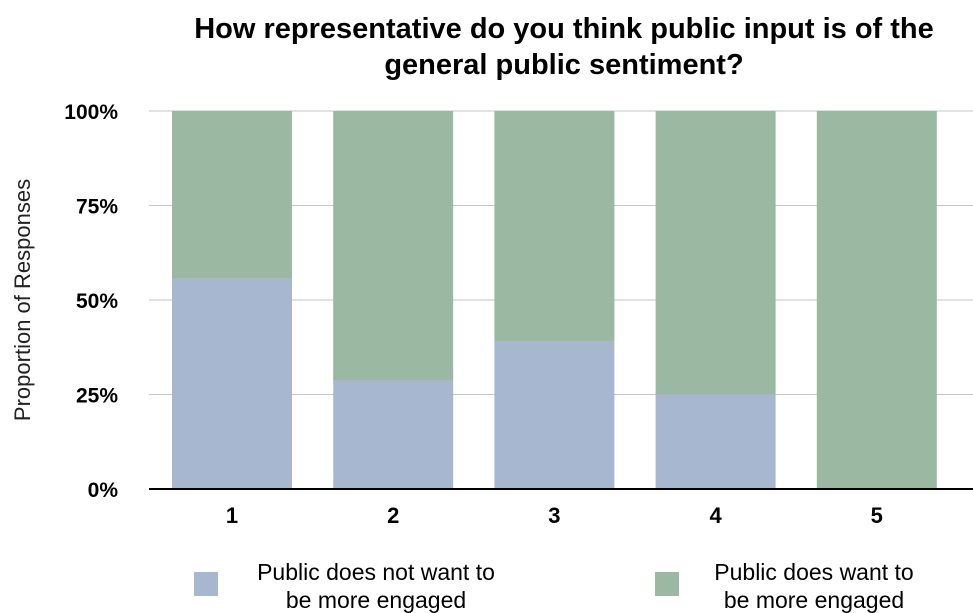 The width and height of the screenshot is (973, 613). What do you see at coordinates (563, 65) in the screenshot?
I see `chart-title-line-2: general public sentiment?` at bounding box center [563, 65].